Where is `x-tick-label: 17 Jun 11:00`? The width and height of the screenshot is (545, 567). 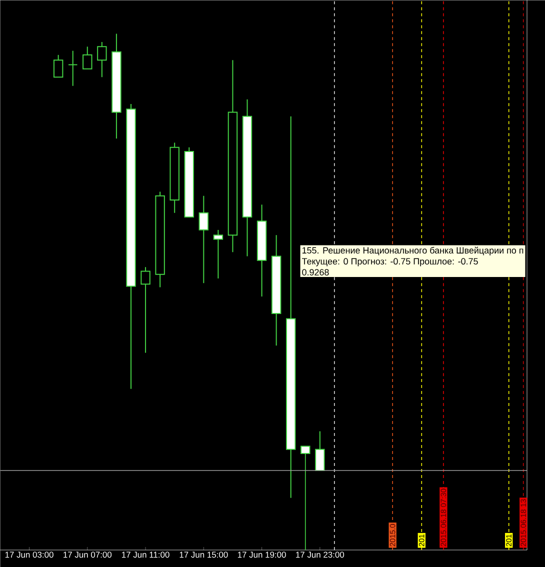 x-tick-label: 17 Jun 11:00 is located at coordinates (146, 555).